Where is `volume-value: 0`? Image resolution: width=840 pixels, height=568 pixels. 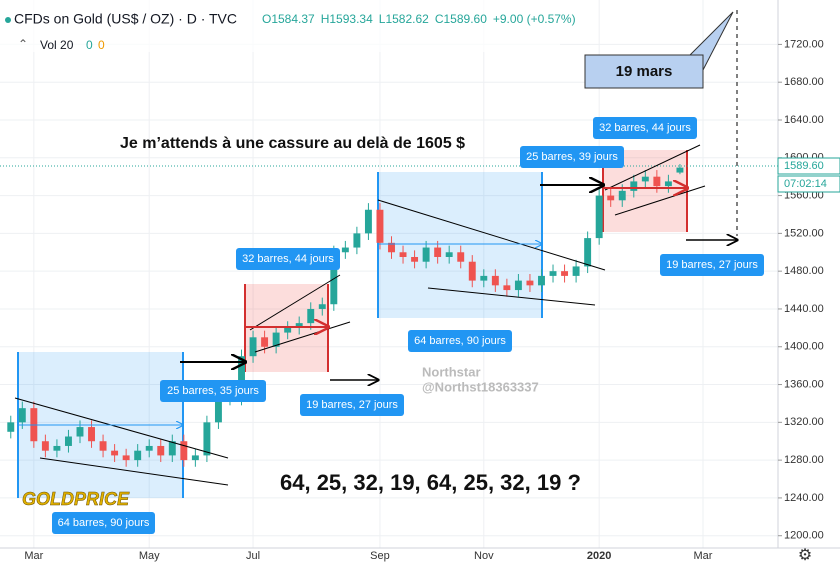
volume-value: 0 is located at coordinates (89, 45).